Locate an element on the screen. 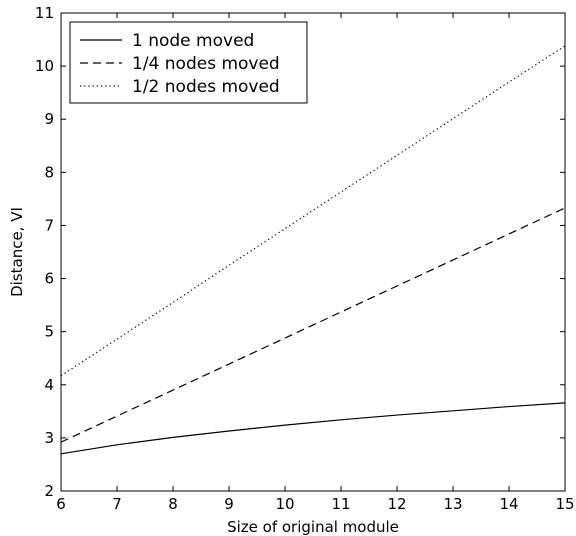 The height and width of the screenshot is (536, 576). x-tick-label: 12 is located at coordinates (396, 504).